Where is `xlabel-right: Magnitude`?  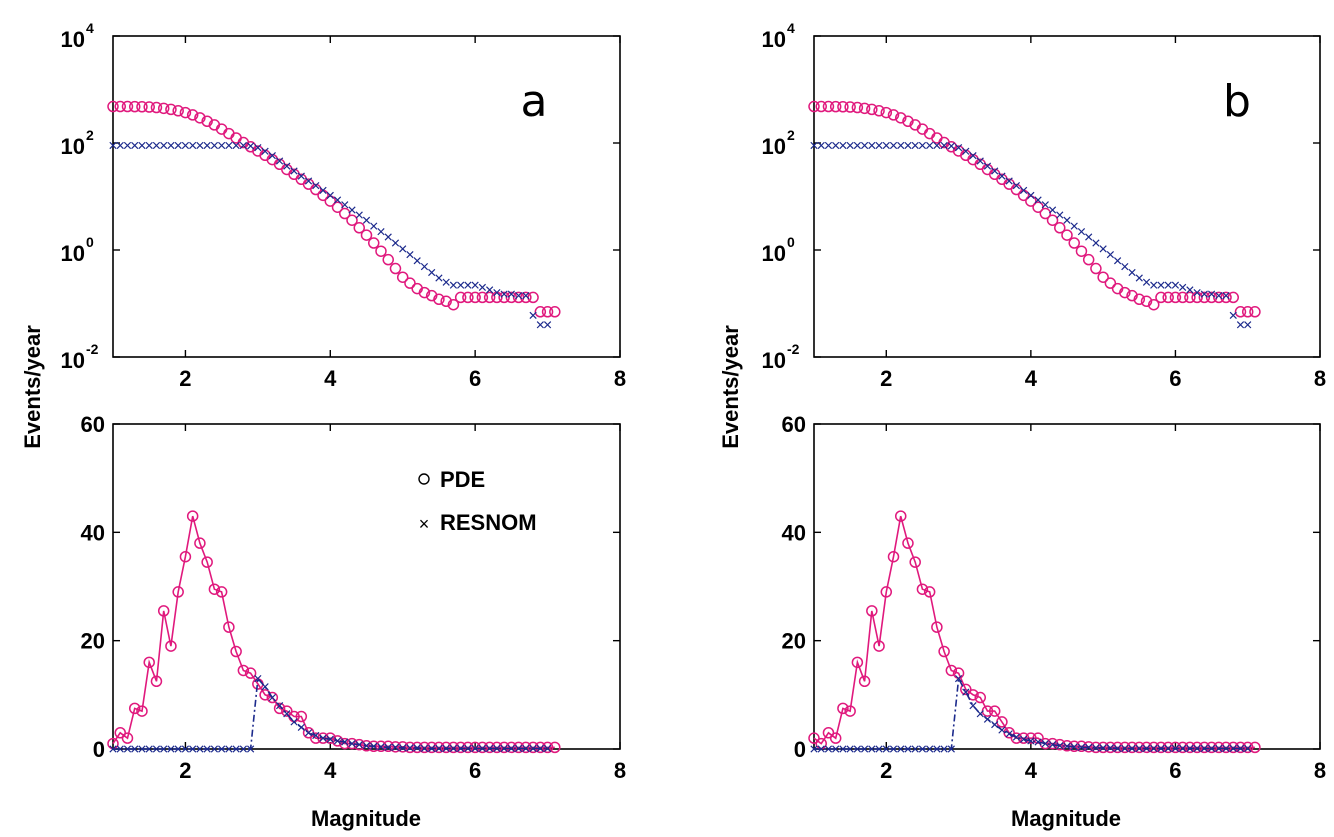 xlabel-right: Magnitude is located at coordinates (1066, 818).